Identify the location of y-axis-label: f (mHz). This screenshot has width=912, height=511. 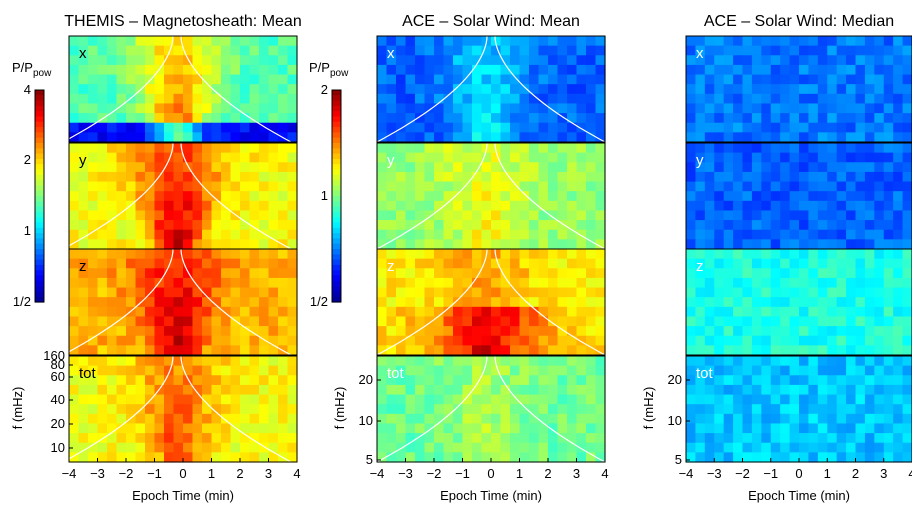
(648, 408).